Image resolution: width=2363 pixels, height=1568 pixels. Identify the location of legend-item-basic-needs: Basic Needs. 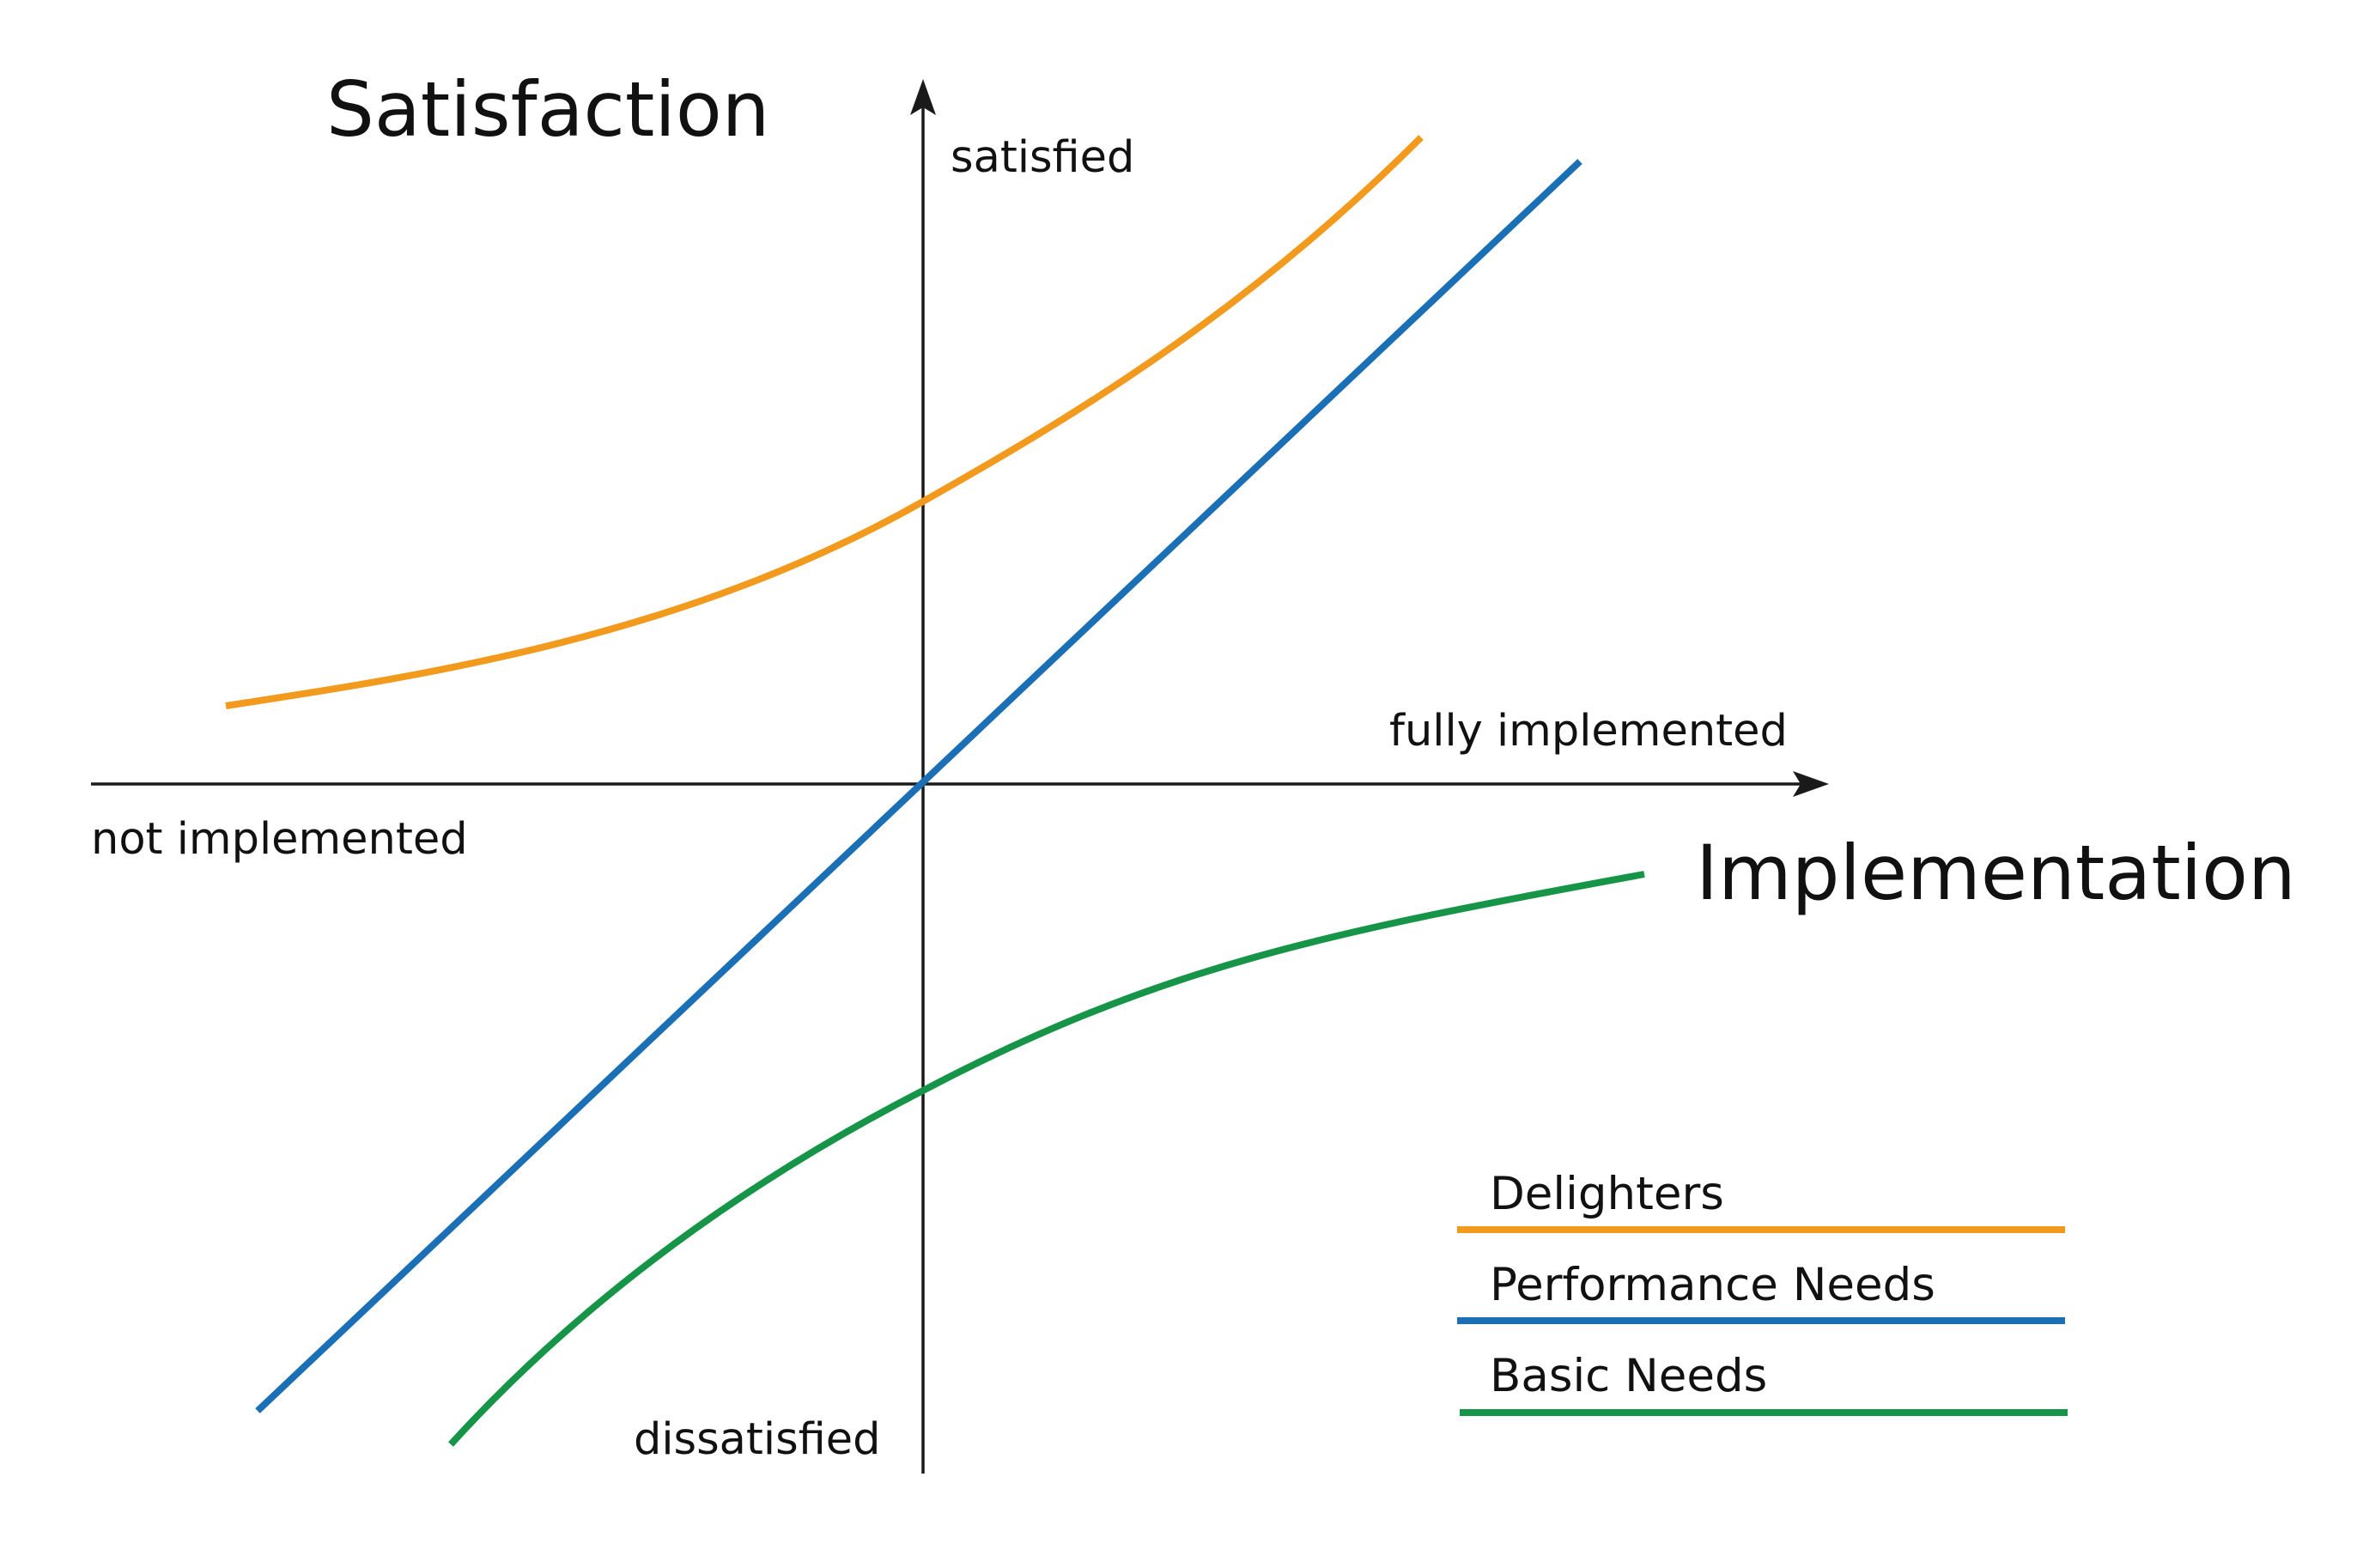
(1764, 1383).